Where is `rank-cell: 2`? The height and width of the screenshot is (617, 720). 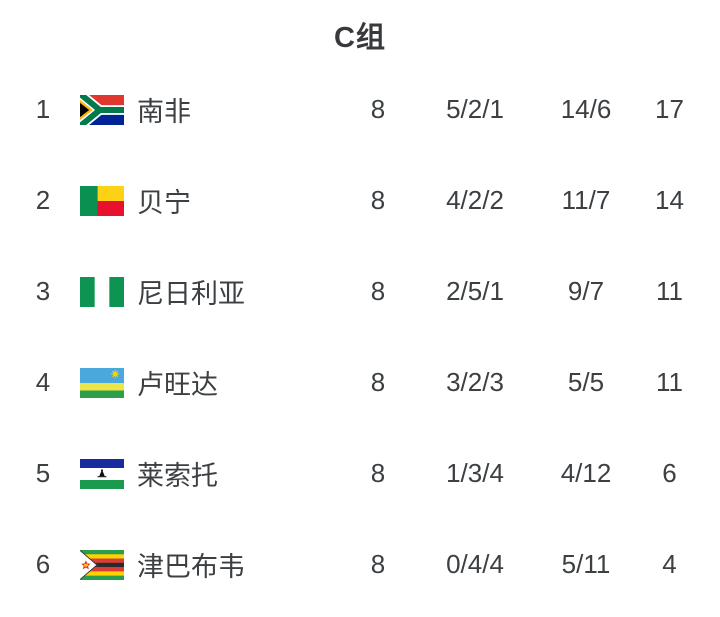 rank-cell: 2 is located at coordinates (43, 200).